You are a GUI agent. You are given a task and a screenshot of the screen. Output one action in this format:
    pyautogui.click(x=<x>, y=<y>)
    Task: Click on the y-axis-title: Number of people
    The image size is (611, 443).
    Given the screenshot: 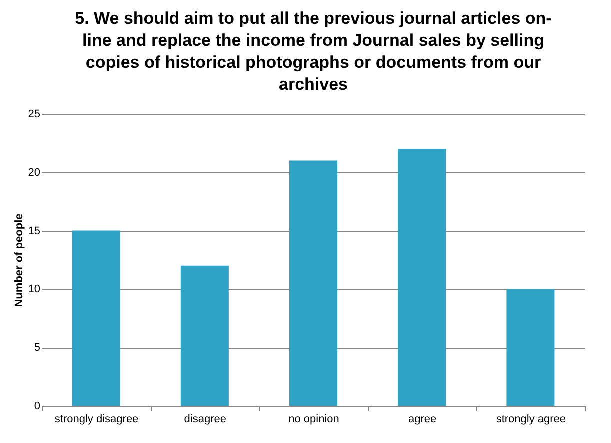 What is the action you would take?
    pyautogui.click(x=19, y=261)
    